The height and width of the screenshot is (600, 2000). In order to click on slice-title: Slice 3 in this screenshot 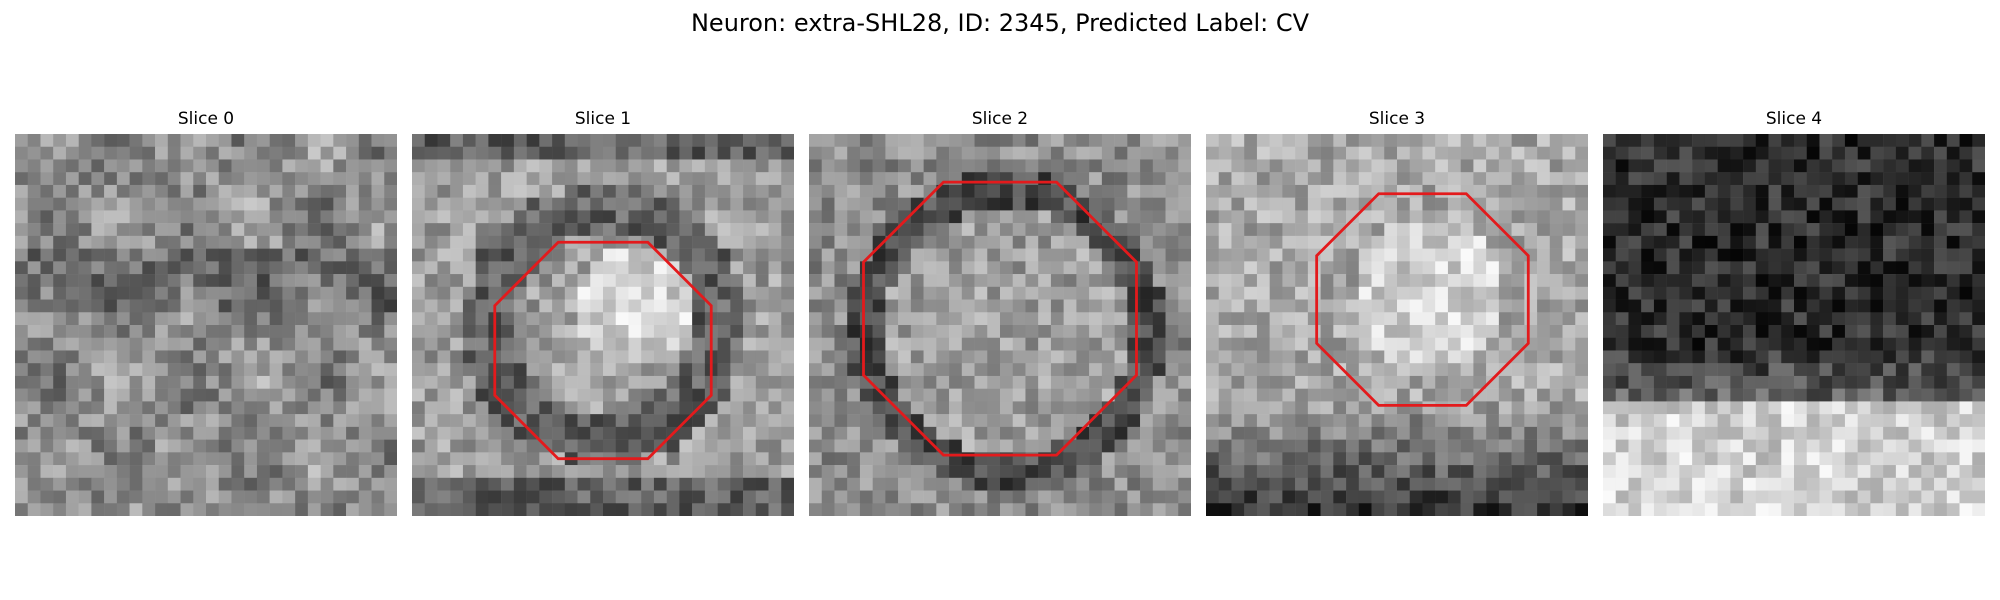, I will do `click(1397, 119)`.